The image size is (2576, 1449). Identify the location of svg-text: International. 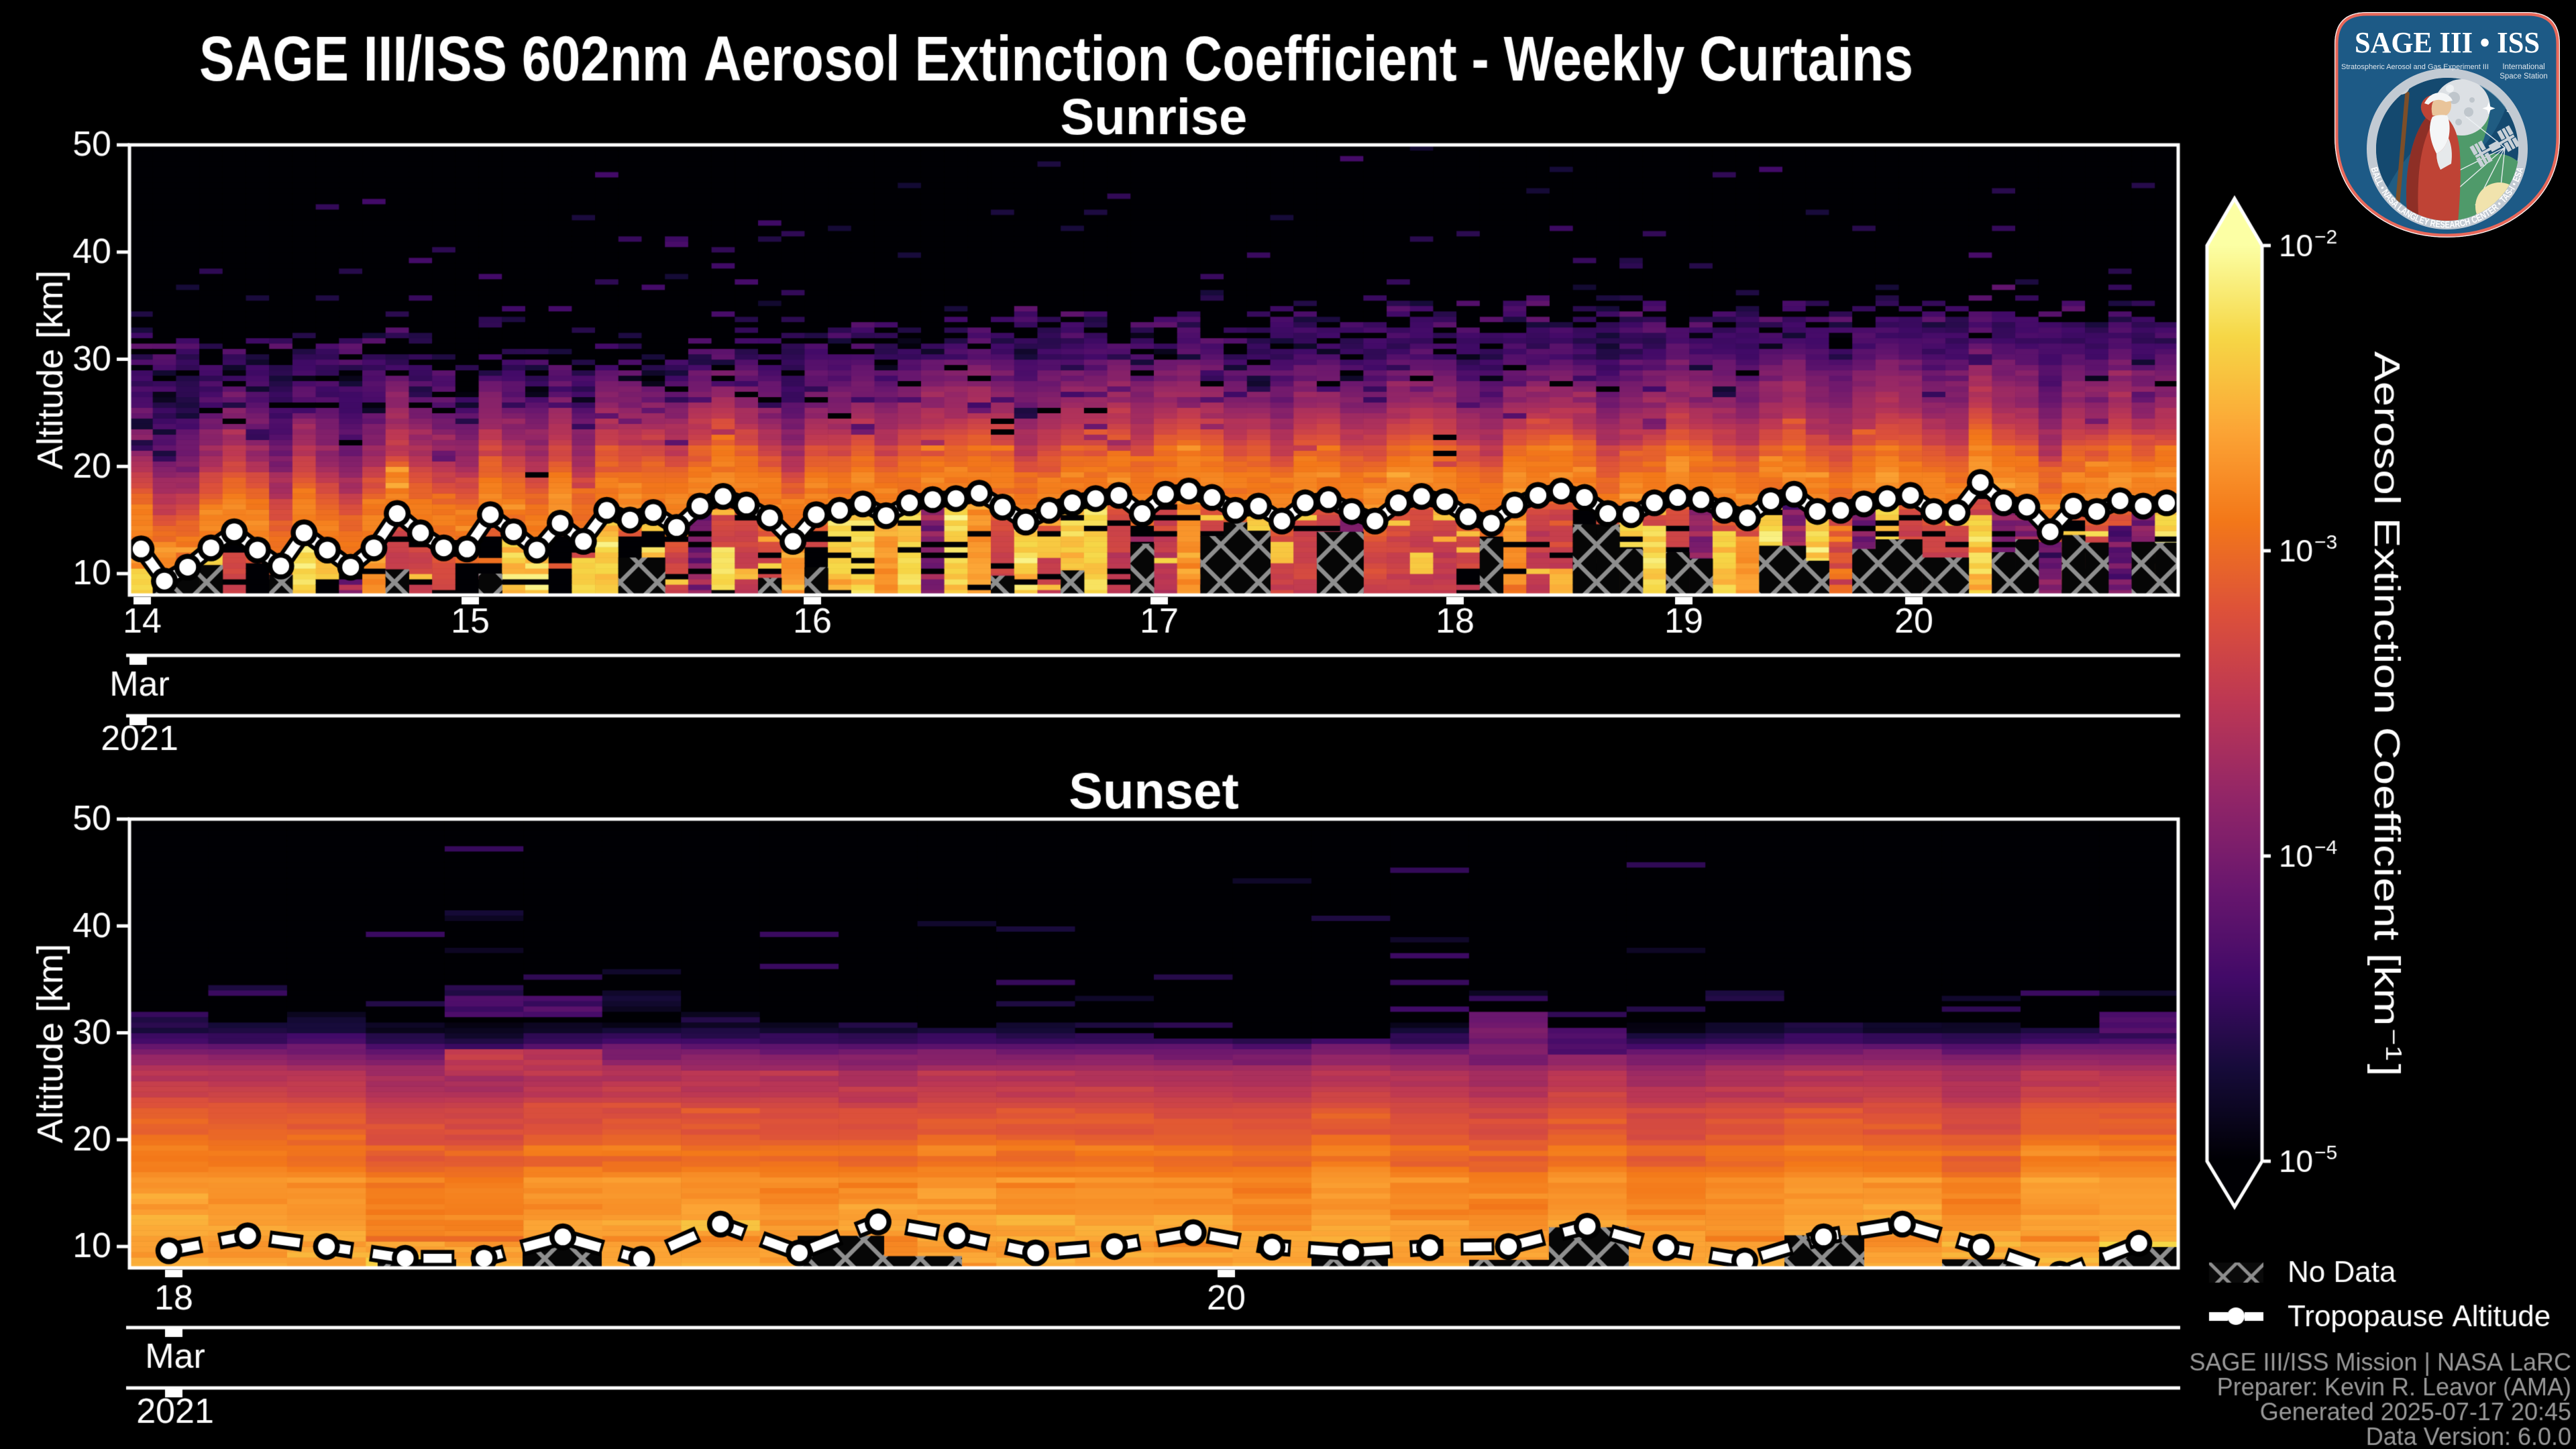
(2523, 67).